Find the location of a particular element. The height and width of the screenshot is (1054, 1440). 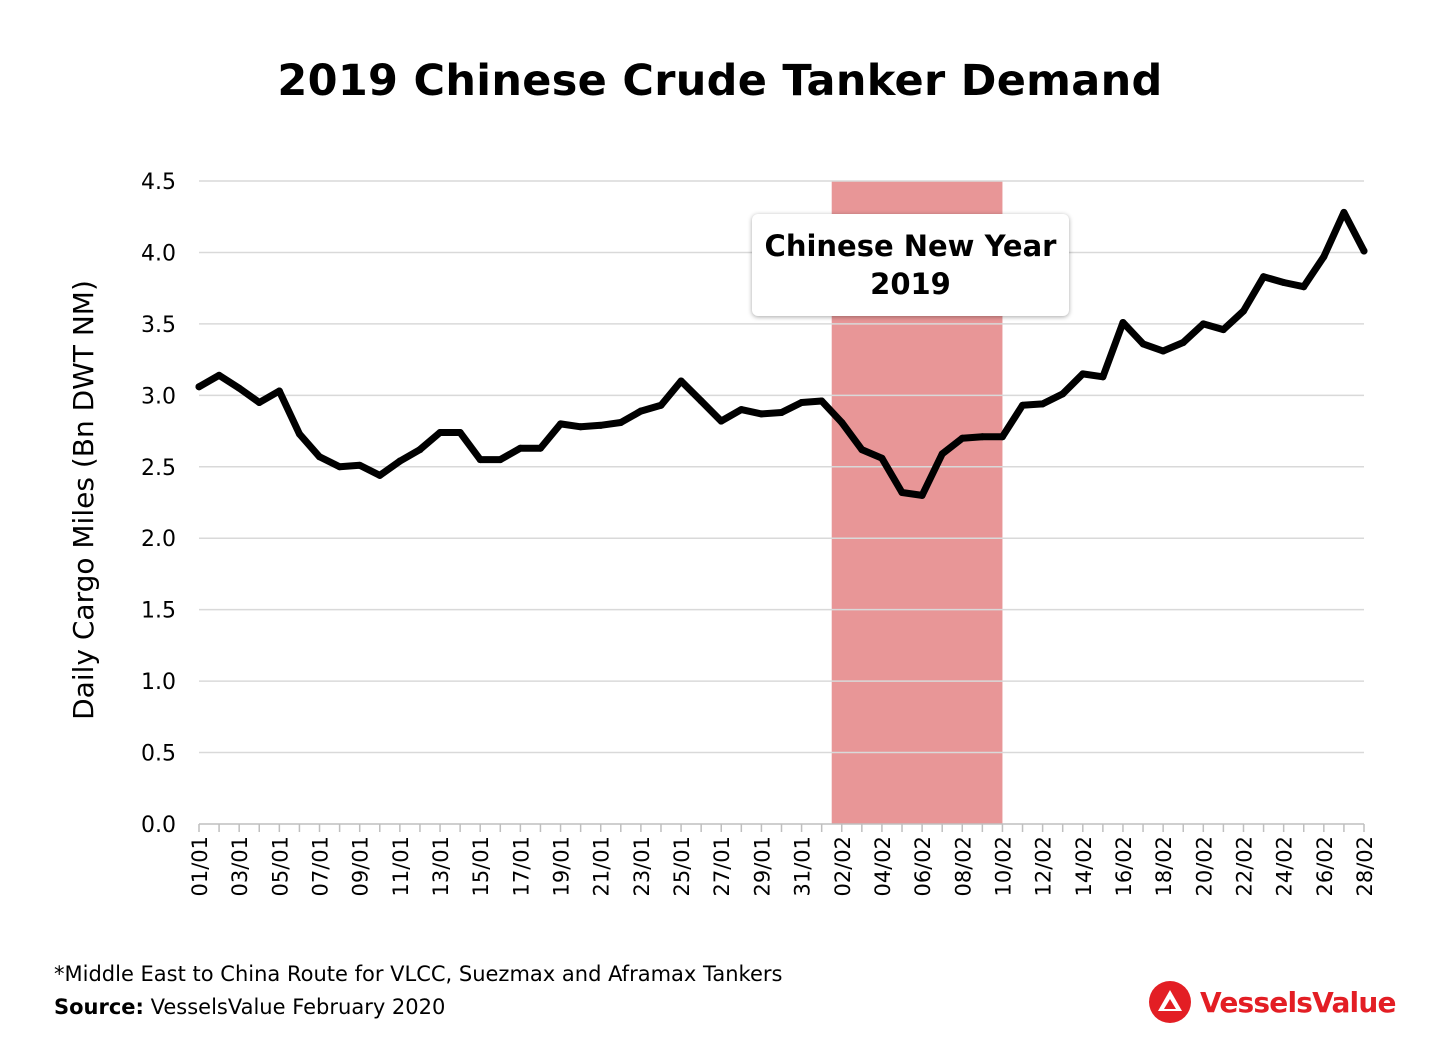

x-tick-label: 19/01 is located at coordinates (562, 866).